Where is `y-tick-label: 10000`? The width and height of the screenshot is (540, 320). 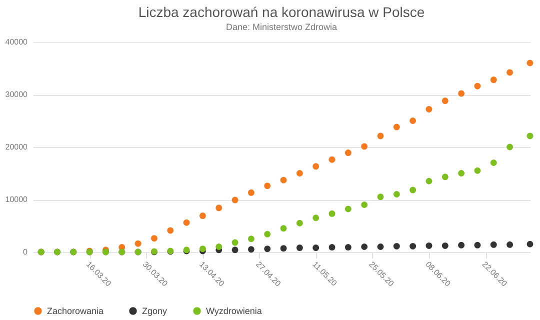 y-tick-label: 10000 is located at coordinates (16, 199).